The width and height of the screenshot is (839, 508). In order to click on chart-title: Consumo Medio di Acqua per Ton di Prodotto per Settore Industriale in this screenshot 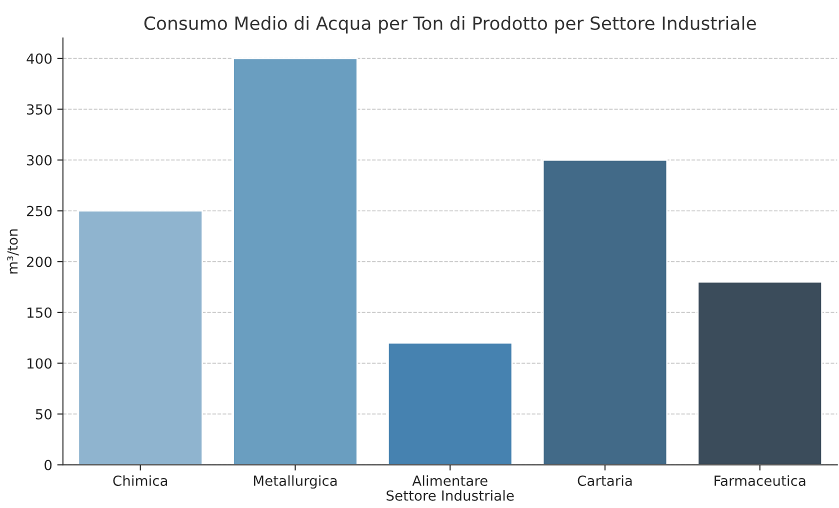, I will do `click(450, 25)`.